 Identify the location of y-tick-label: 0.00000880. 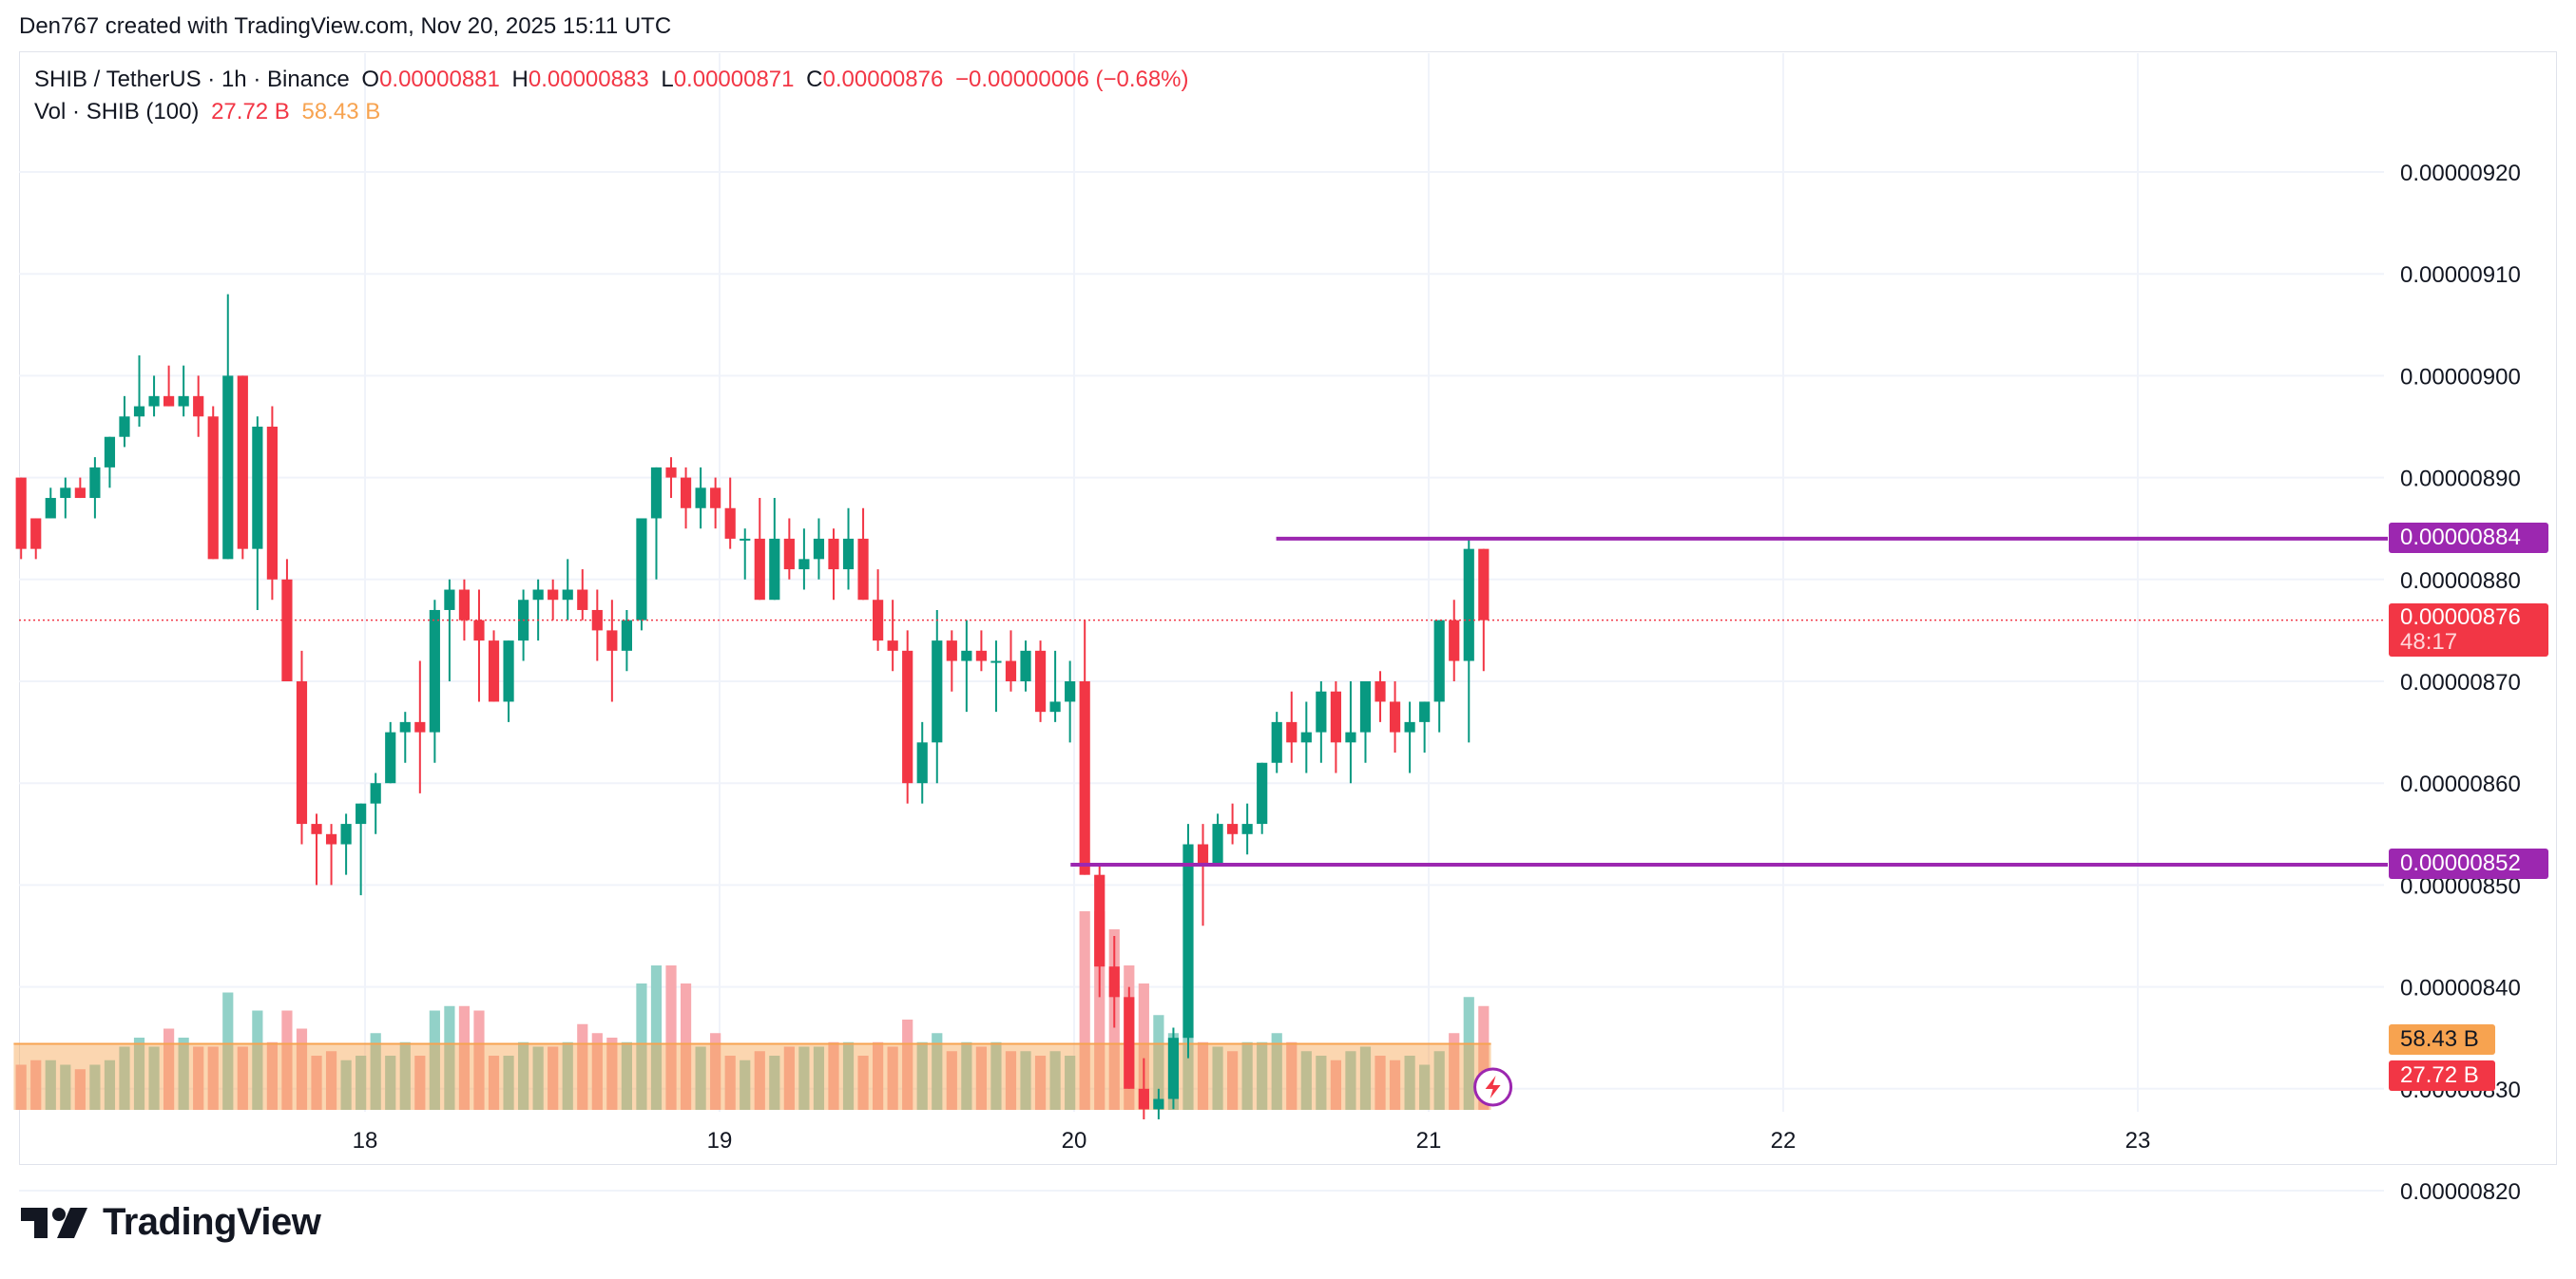
(2460, 581).